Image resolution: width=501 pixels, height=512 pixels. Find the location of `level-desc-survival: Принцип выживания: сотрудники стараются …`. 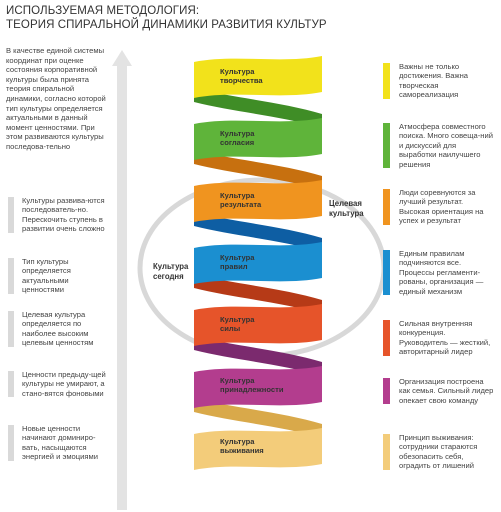

level-desc-survival: Принцип выживания: сотрудники стараются … is located at coordinates (439, 452).